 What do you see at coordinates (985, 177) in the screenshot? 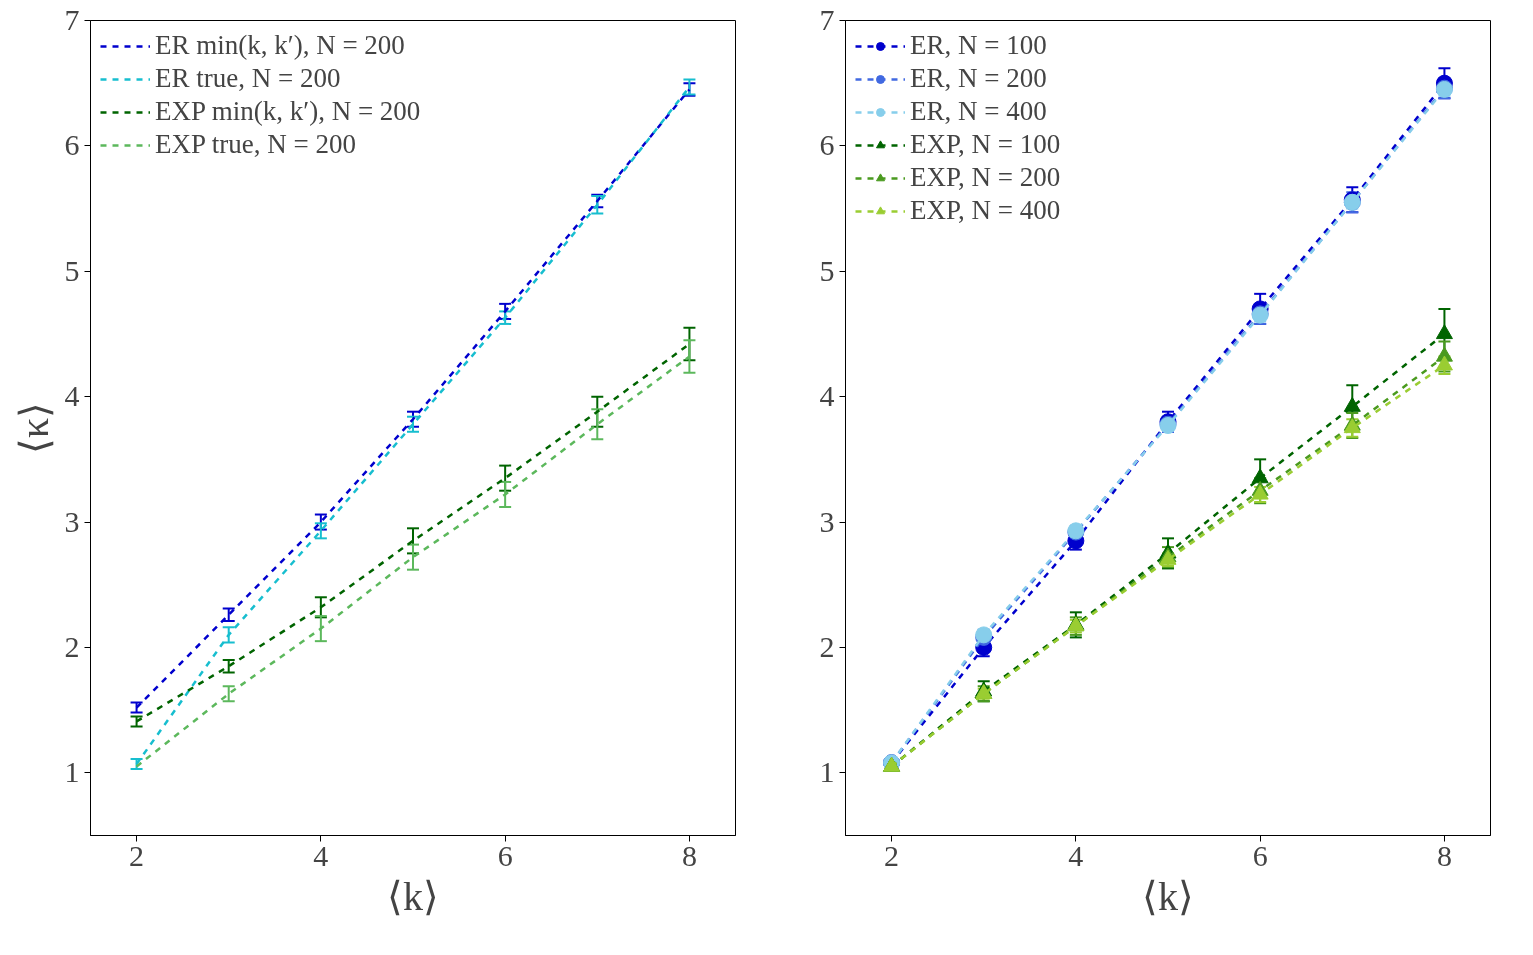
I see `legend-label: EXP, N = 200` at bounding box center [985, 177].